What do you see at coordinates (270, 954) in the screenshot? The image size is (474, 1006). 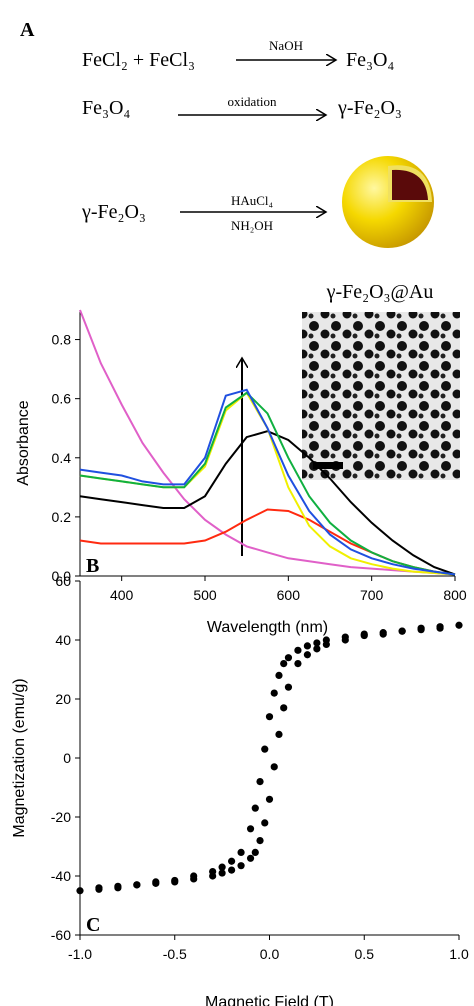 I see `x-tick-label: 0.0` at bounding box center [270, 954].